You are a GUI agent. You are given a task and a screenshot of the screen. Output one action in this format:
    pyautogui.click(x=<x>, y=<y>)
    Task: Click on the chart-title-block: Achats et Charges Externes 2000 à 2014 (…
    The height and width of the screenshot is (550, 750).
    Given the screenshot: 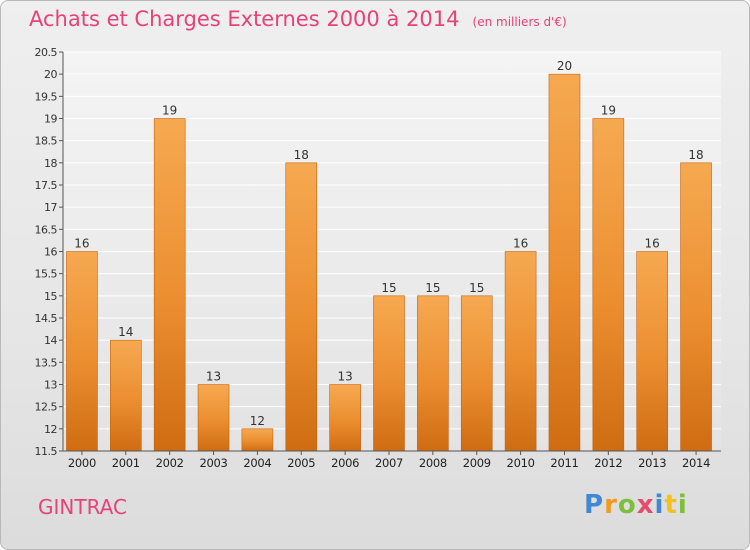 What is the action you would take?
    pyautogui.click(x=298, y=19)
    